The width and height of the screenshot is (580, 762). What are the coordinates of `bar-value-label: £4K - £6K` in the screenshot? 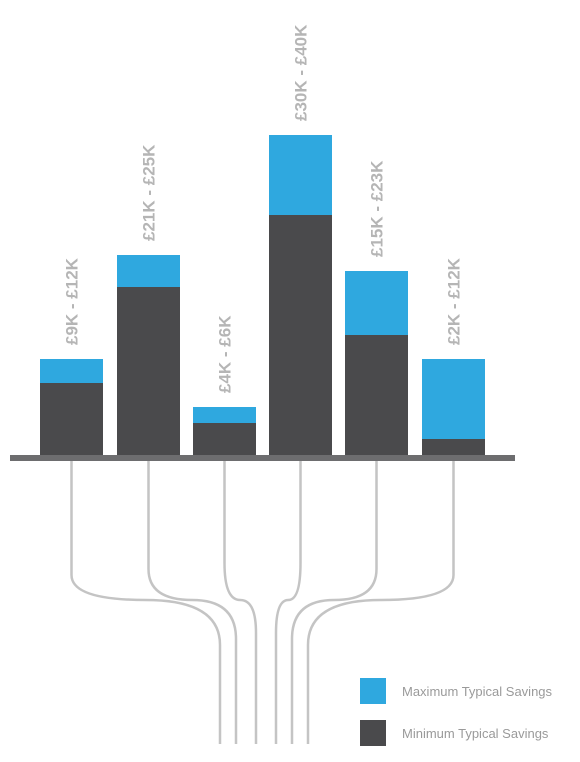 It's located at (225, 354).